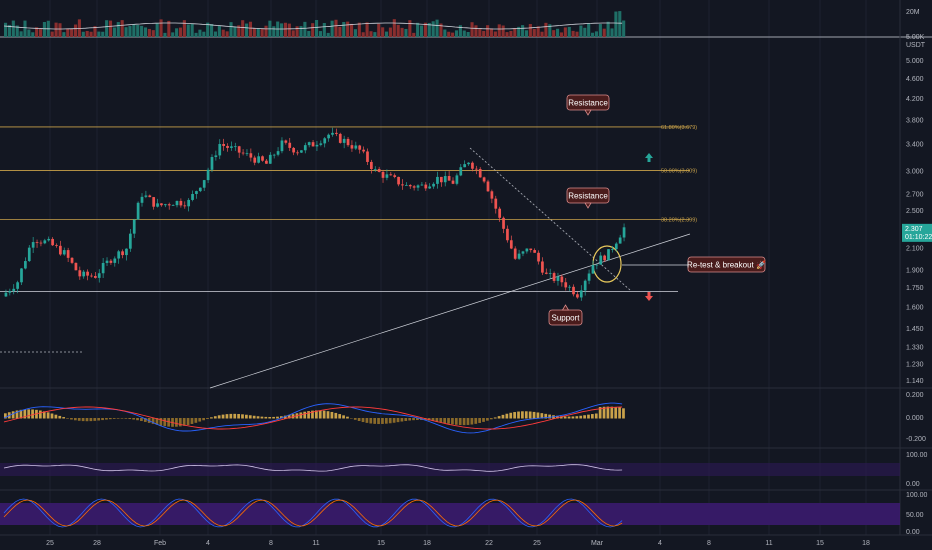 This screenshot has width=932, height=550. Describe the element at coordinates (649, 157) in the screenshot. I see `up-arrow-icon` at that location.